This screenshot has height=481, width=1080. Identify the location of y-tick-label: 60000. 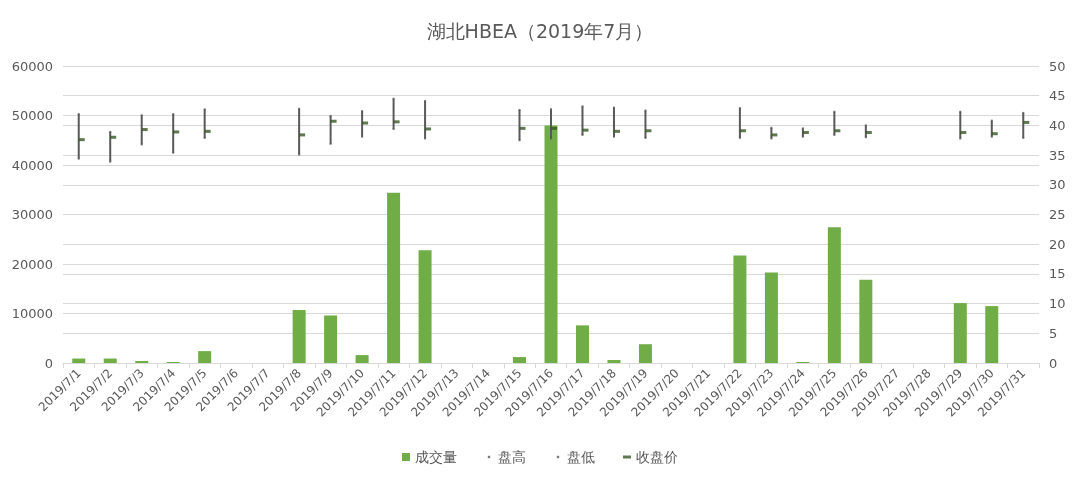
(32, 66).